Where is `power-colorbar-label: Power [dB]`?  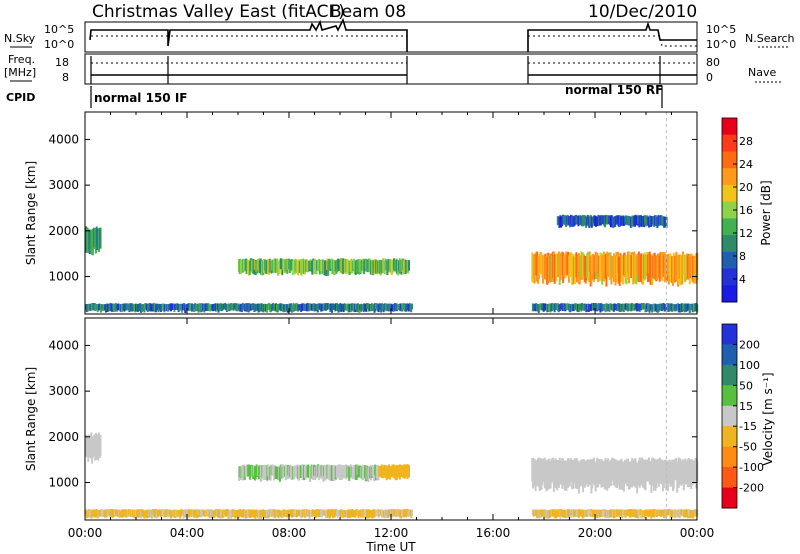
power-colorbar-label: Power [dB] is located at coordinates (766, 212).